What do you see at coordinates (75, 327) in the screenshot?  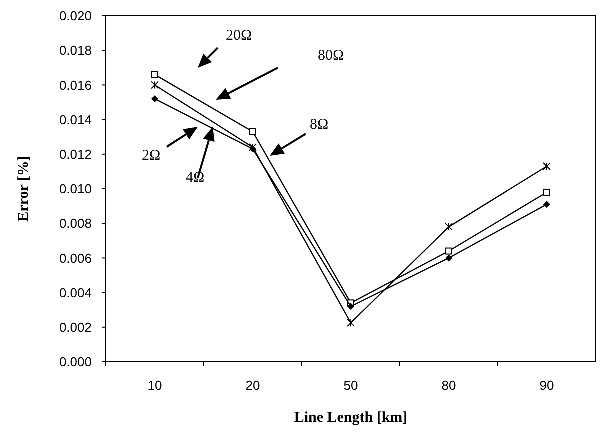 I see `y-tick-label: 0.002` at bounding box center [75, 327].